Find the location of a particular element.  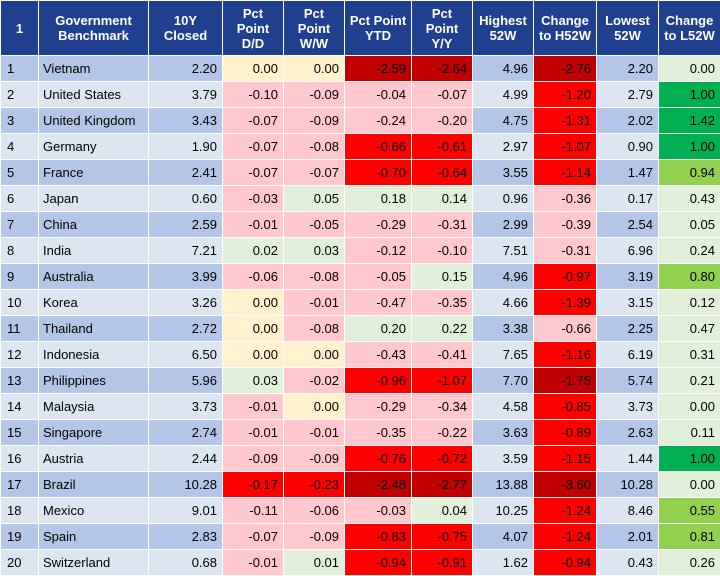

cell-closed: 1.90 is located at coordinates (185, 146).